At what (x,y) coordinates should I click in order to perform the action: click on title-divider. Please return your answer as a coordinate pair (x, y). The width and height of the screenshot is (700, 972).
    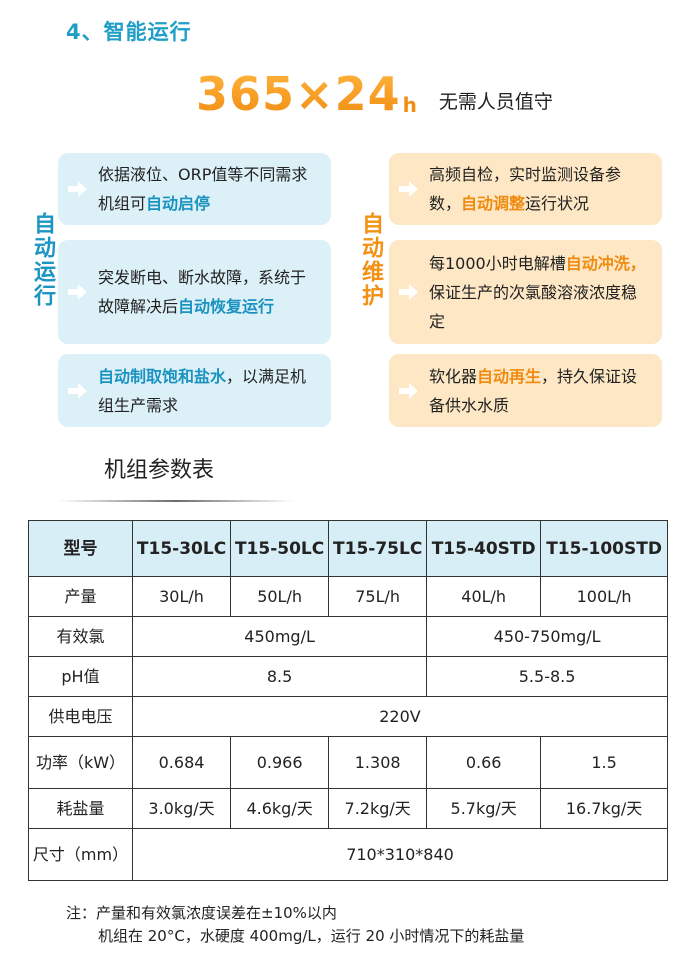
    Looking at the image, I should click on (176, 501).